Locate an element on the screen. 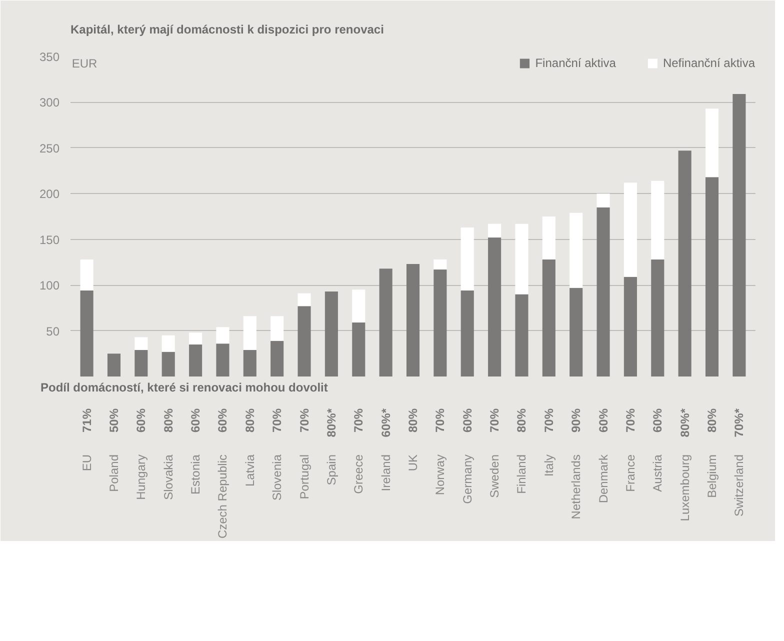  text: 71% is located at coordinates (87, 420).